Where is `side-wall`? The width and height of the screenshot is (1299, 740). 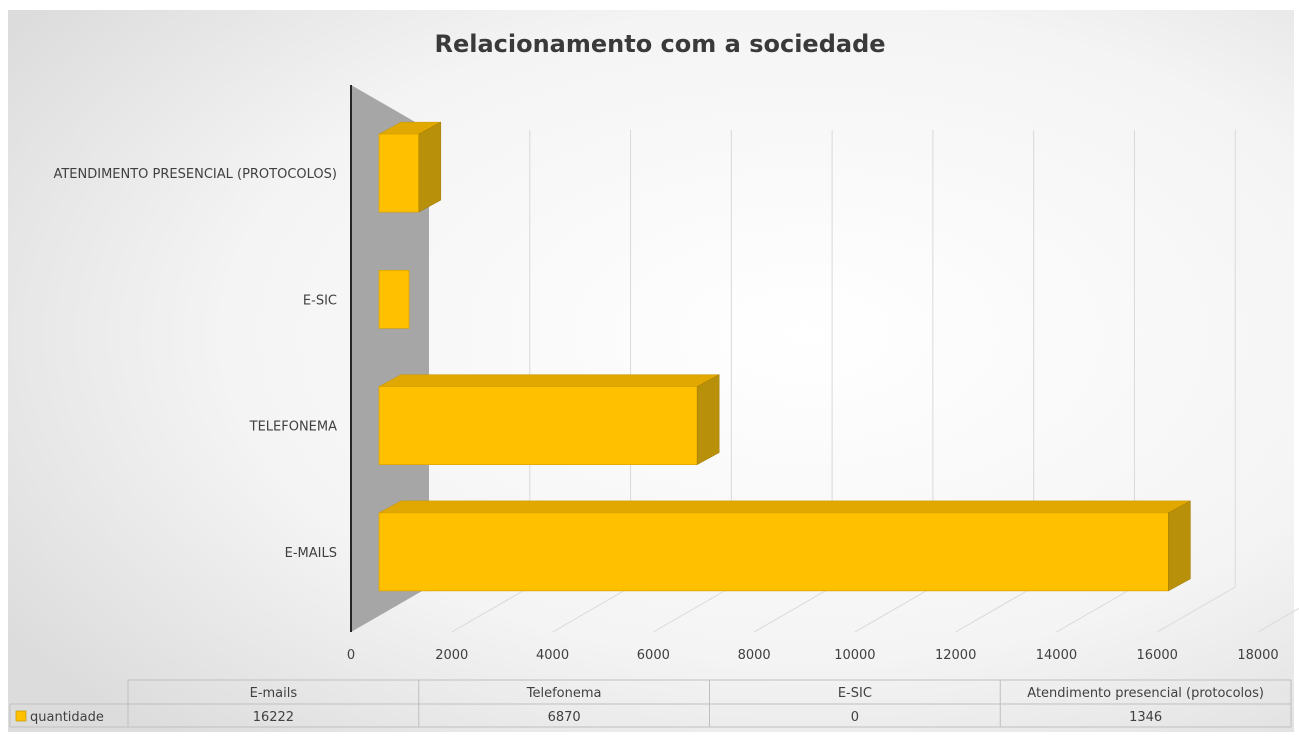 side-wall is located at coordinates (390, 358).